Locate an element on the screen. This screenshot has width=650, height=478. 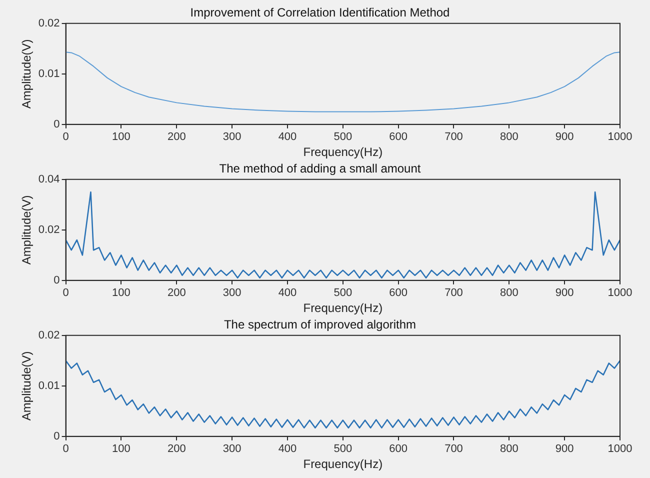
y-tick-label: 0.04 is located at coordinates (49, 179).